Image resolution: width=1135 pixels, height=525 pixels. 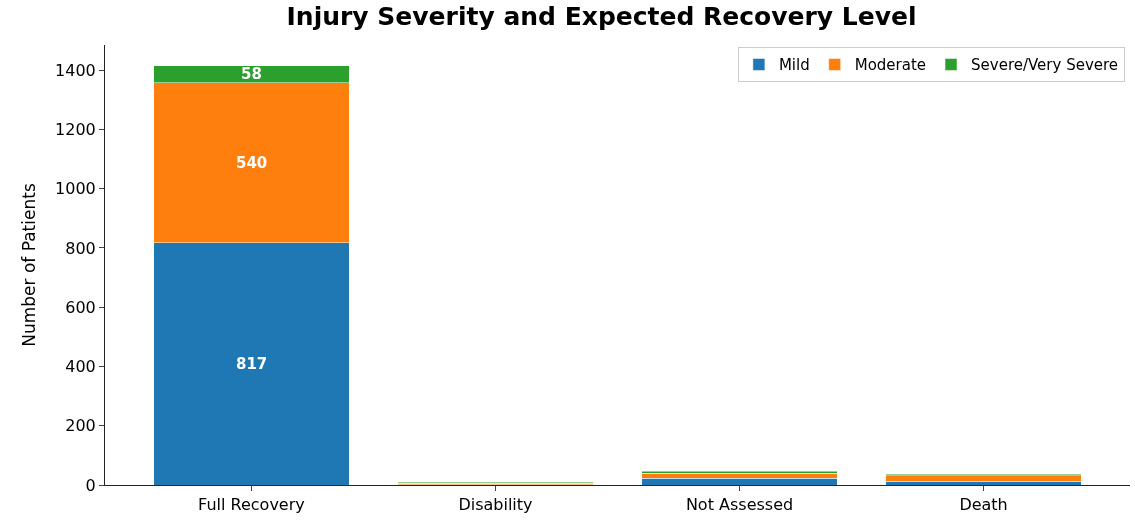 What do you see at coordinates (983, 505) in the screenshot?
I see `x-tick-label: Death` at bounding box center [983, 505].